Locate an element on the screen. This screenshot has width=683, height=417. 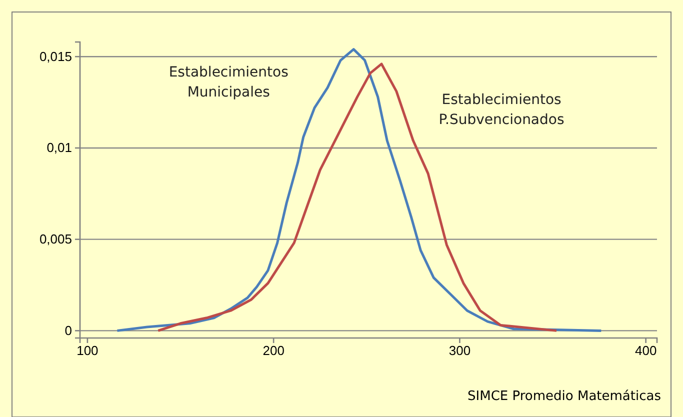
x-tick-label: 100 is located at coordinates (87, 350).